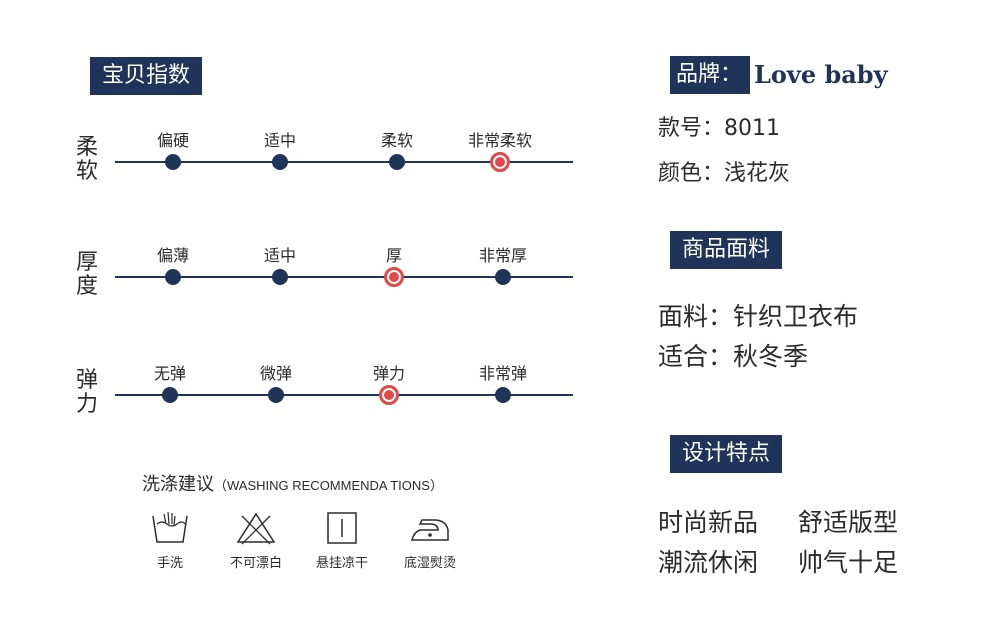  Describe the element at coordinates (726, 454) in the screenshot. I see `design-section-title: 设计特点` at that location.